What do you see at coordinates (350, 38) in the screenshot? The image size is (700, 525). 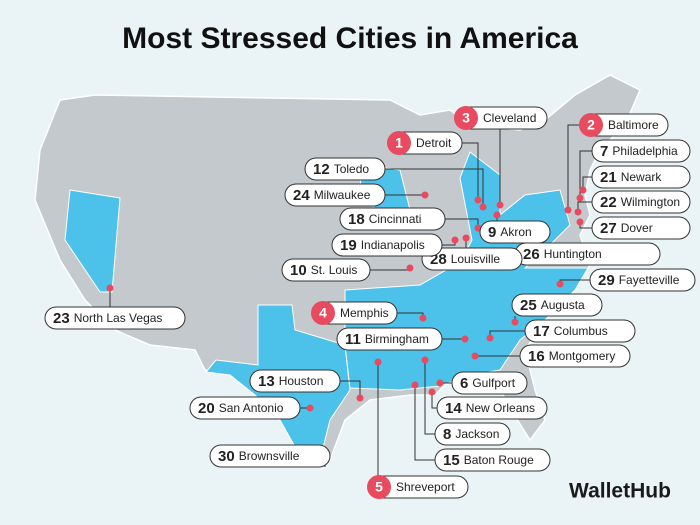 I see `title: Most Stressed Cities in America` at bounding box center [350, 38].